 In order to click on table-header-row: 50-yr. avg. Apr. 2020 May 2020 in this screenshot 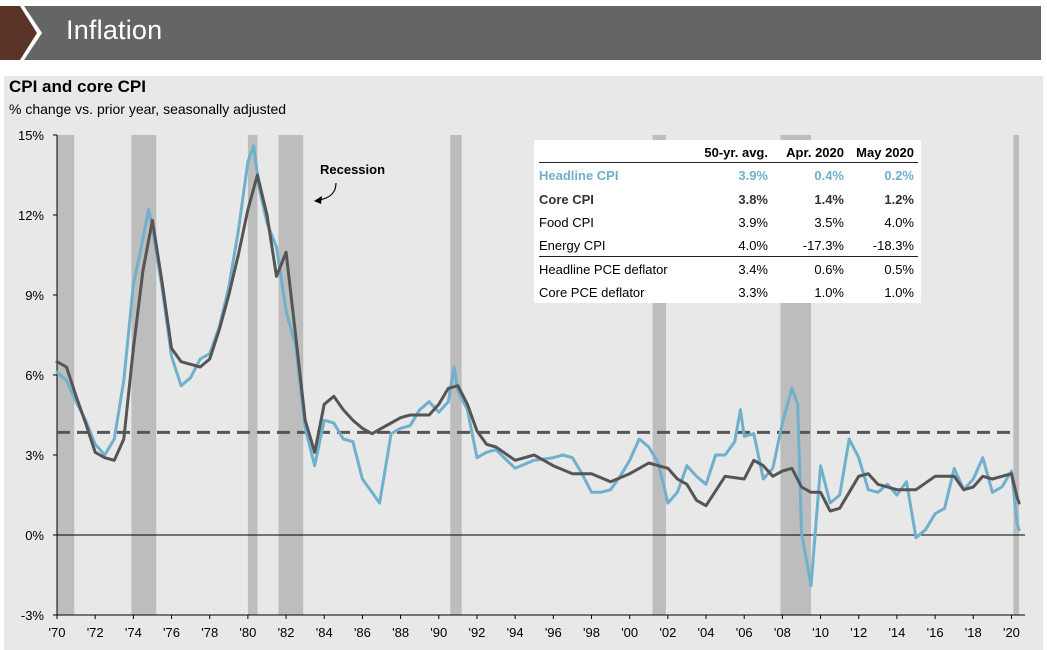, I will do `click(728, 151)`.